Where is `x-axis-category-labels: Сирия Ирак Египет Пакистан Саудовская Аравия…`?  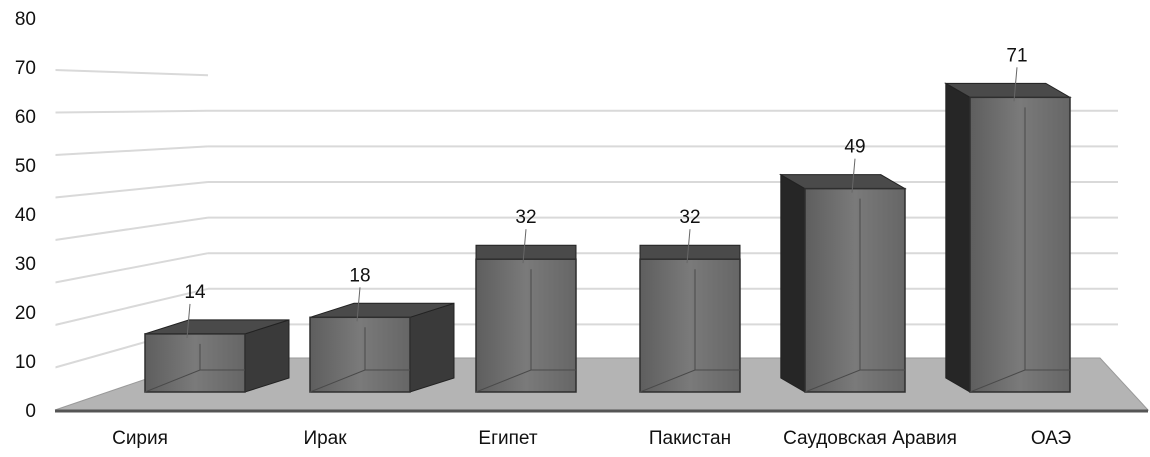
x-axis-category-labels: Сирия Ирак Египет Пакистан Саудовская Аравия… is located at coordinates (591, 438).